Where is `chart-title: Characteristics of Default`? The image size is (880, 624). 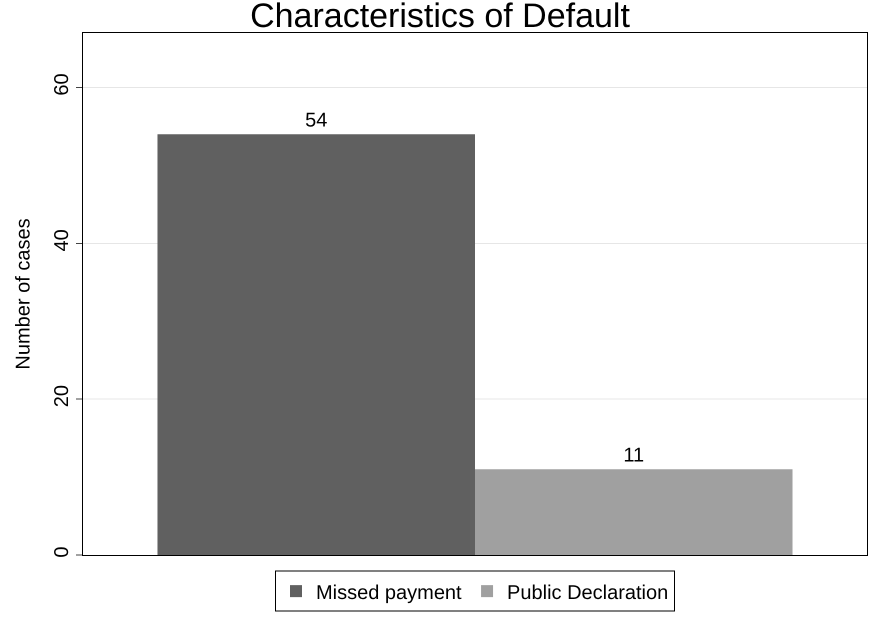
chart-title: Characteristics of Default is located at coordinates (440, 17).